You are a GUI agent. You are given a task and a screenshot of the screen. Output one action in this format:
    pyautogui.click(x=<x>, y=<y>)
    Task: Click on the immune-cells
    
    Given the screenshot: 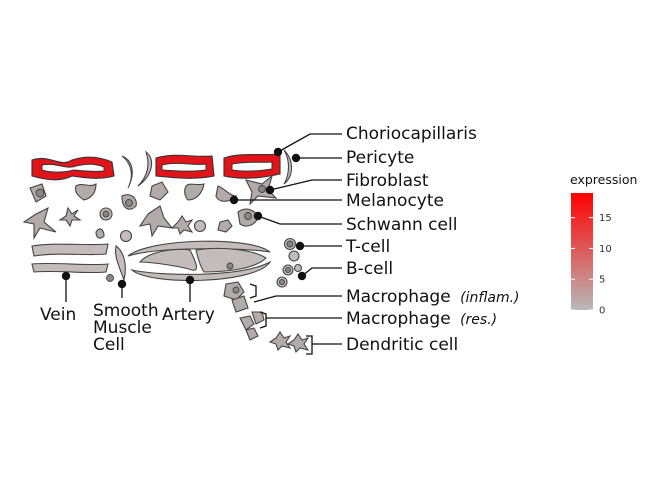 What is the action you would take?
    pyautogui.click(x=266, y=295)
    